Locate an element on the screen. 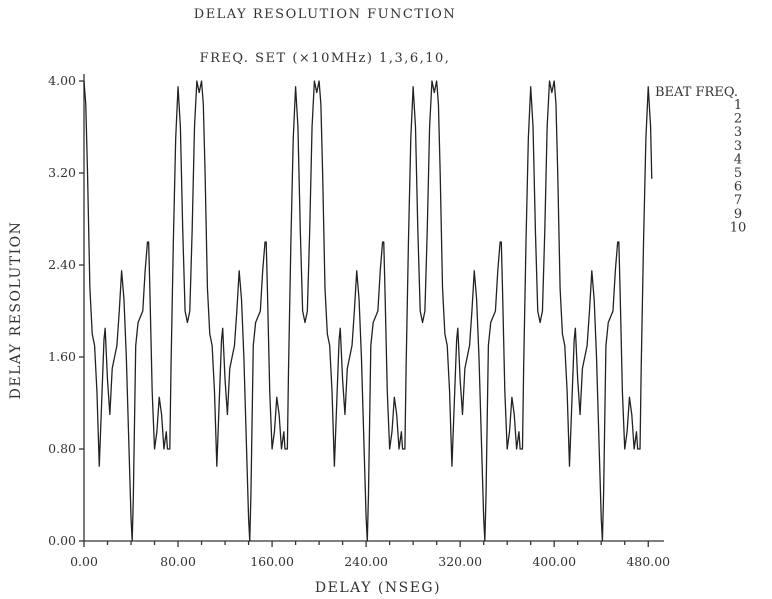 This screenshot has width=772, height=599. legend-entry: 2 is located at coordinates (738, 119).